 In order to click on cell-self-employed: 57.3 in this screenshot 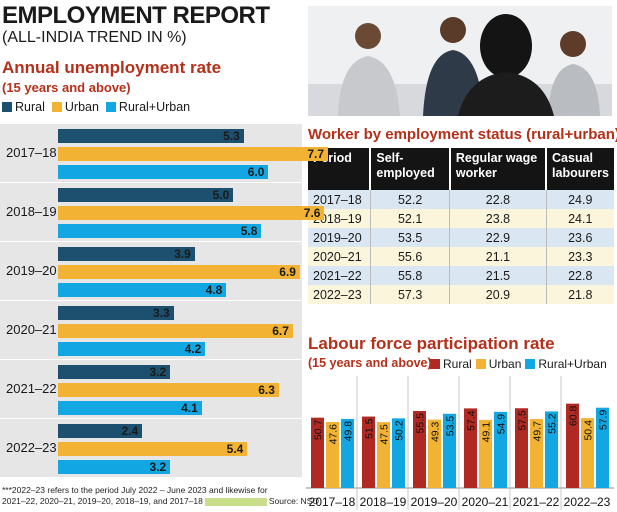, I will do `click(410, 294)`.